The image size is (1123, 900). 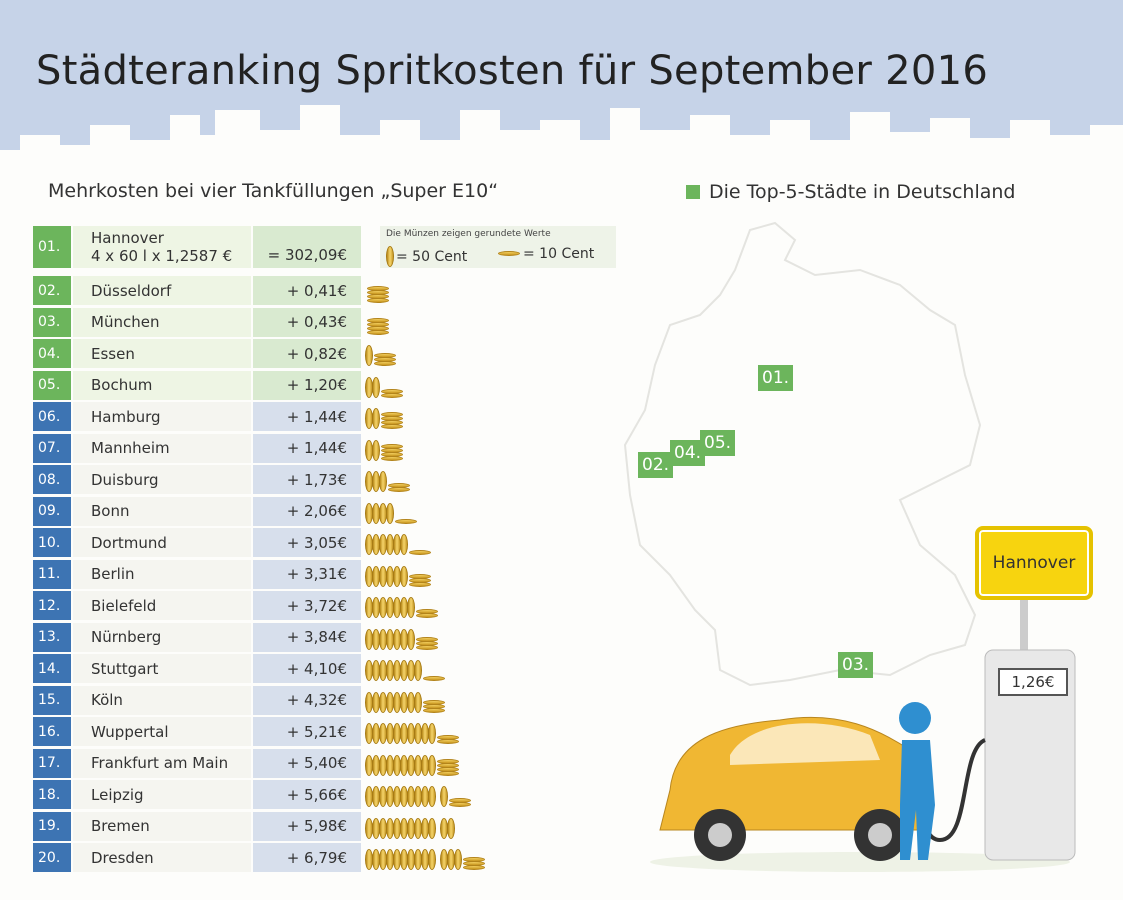 I want to click on table-row: 13. Nürnberg + 3,84€, so click(x=235, y=637).